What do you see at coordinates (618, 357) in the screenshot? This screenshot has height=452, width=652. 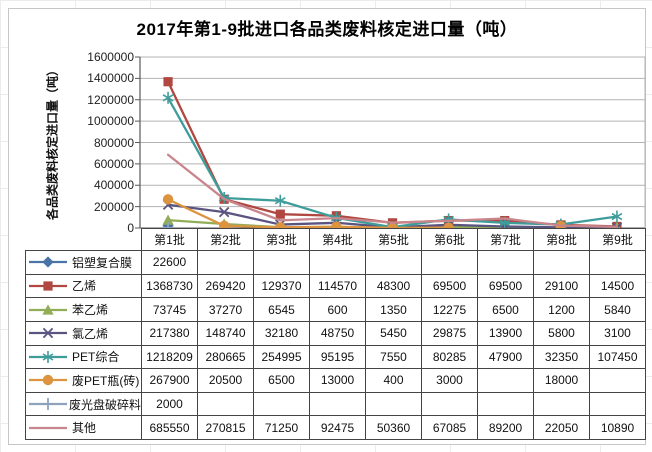 I see `value-cell: 107450` at bounding box center [618, 357].